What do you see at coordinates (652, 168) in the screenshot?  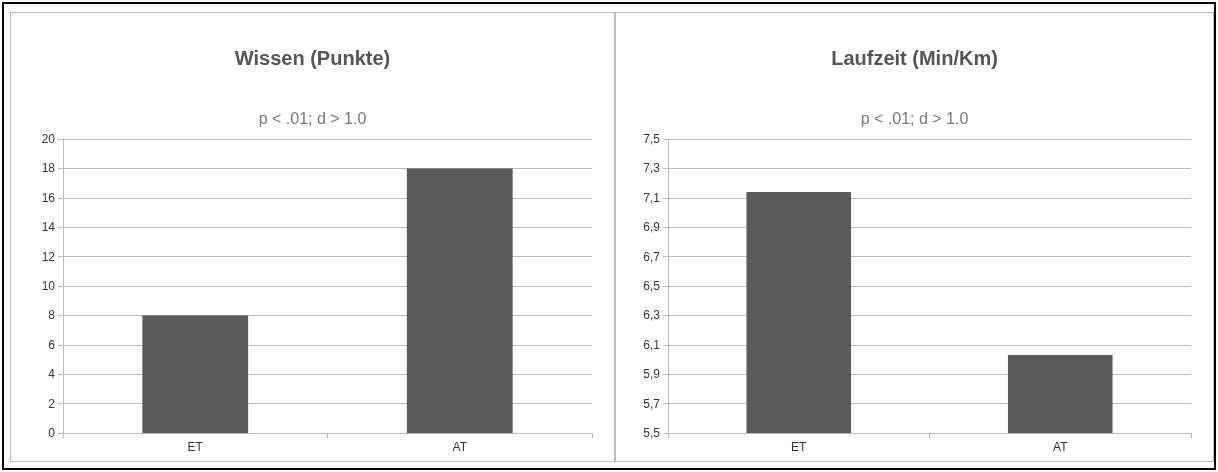 I see `y-tick-label: 7,3` at bounding box center [652, 168].